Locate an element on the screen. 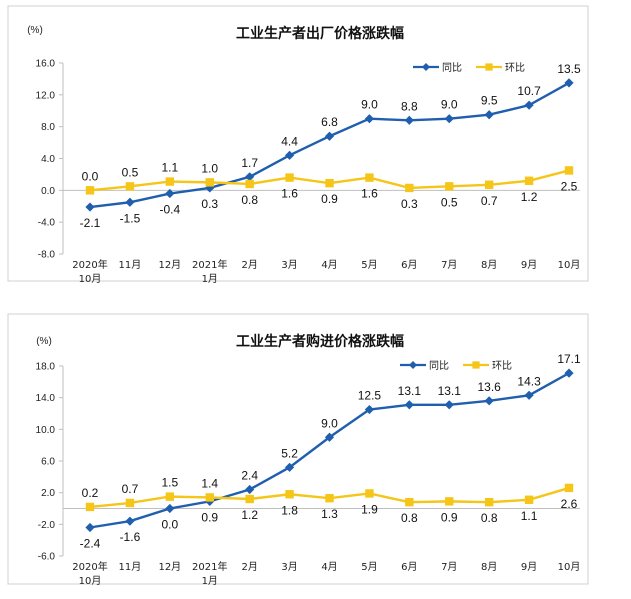 The width and height of the screenshot is (631, 599). x-tick-label: 4月 is located at coordinates (329, 567).